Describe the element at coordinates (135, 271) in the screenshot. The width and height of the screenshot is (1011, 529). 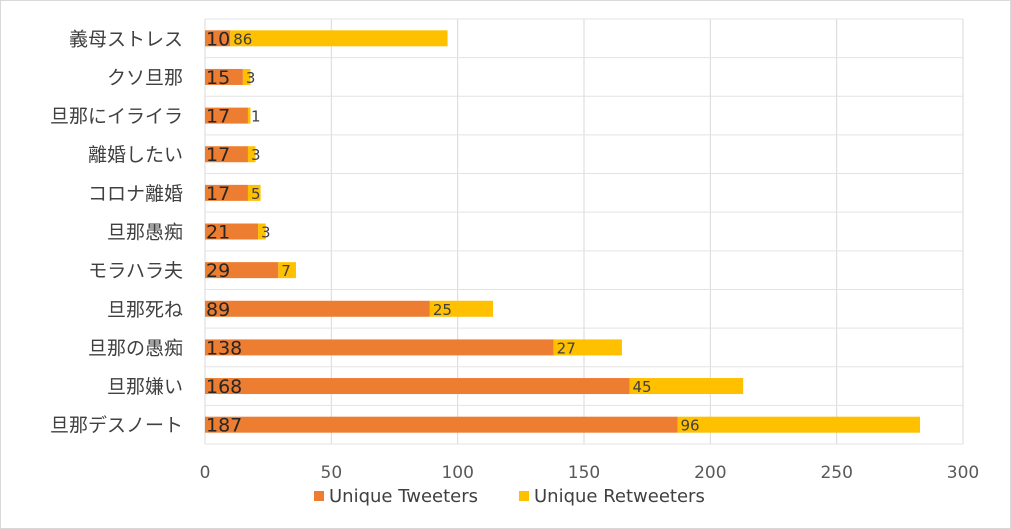
I see `category-label: モラハラ夫` at that location.